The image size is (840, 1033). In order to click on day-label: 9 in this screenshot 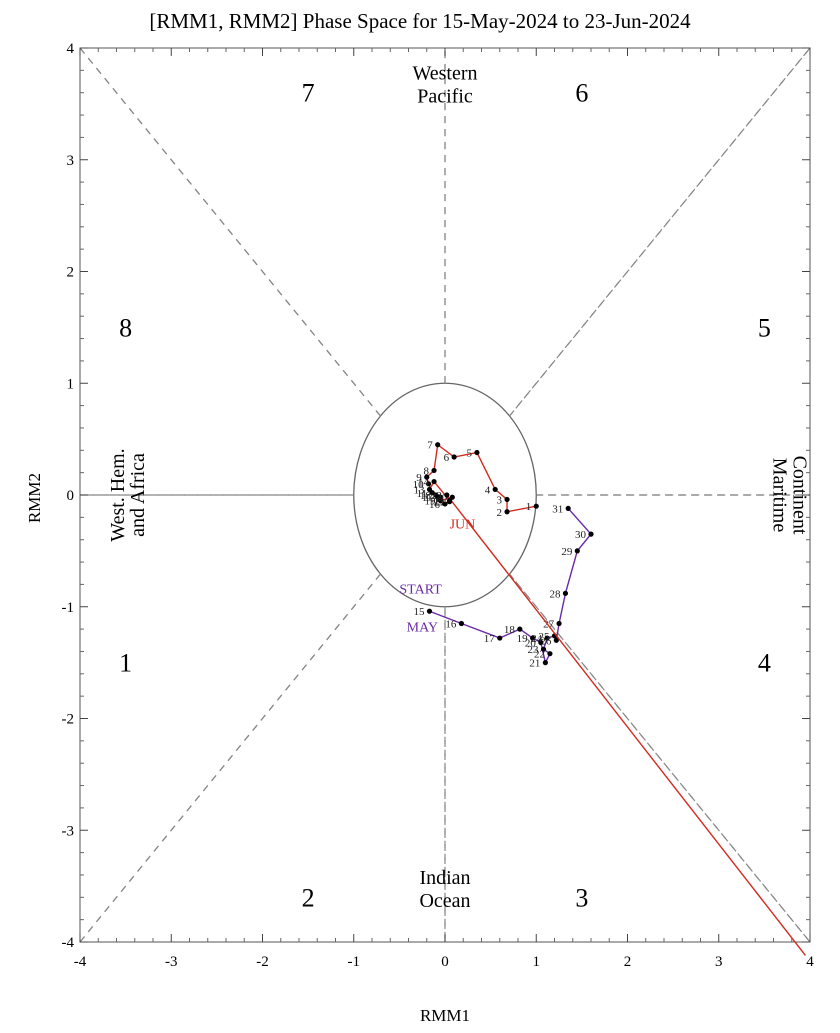, I will do `click(419, 478)`.